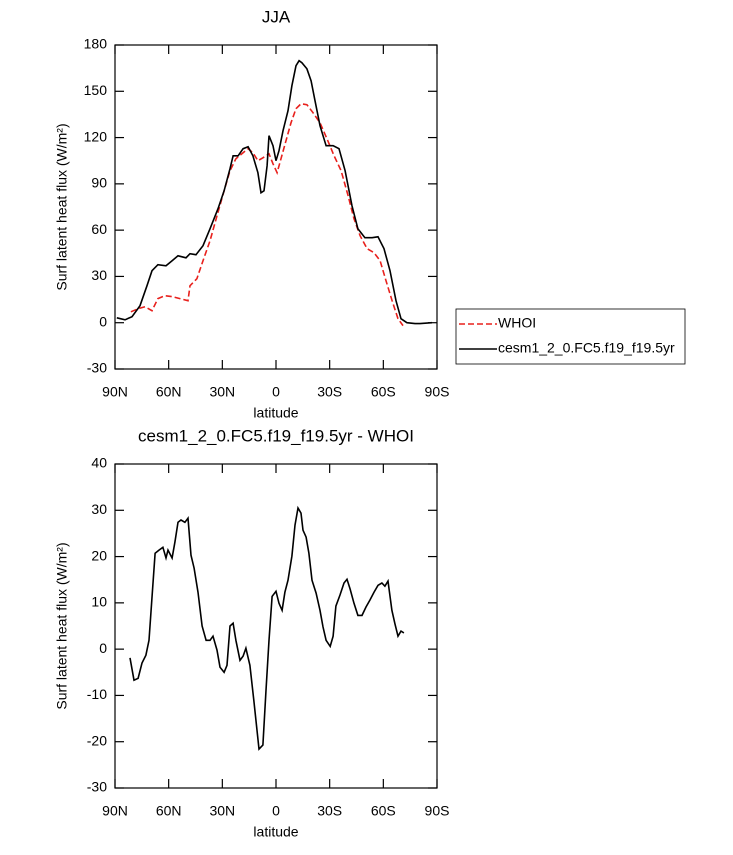 This screenshot has height=855, width=733. What do you see at coordinates (276, 435) in the screenshot?
I see `chart-title: cesm1_2_0.FC5.f19_f19.5yr - WHOI` at bounding box center [276, 435].